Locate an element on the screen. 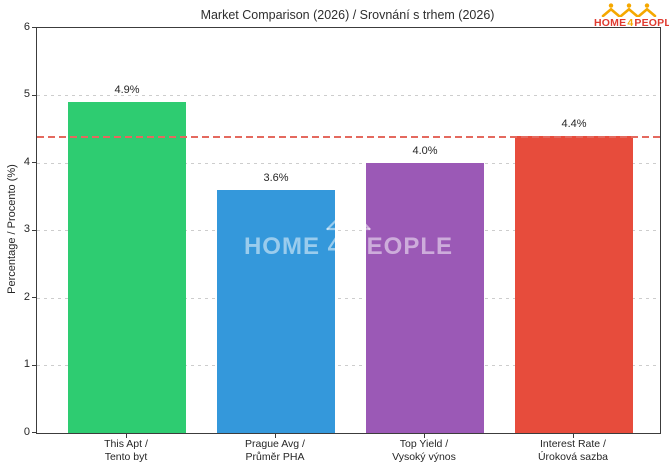 This screenshot has width=669, height=468. logo-word-people: PEOPLE is located at coordinates (651, 23).